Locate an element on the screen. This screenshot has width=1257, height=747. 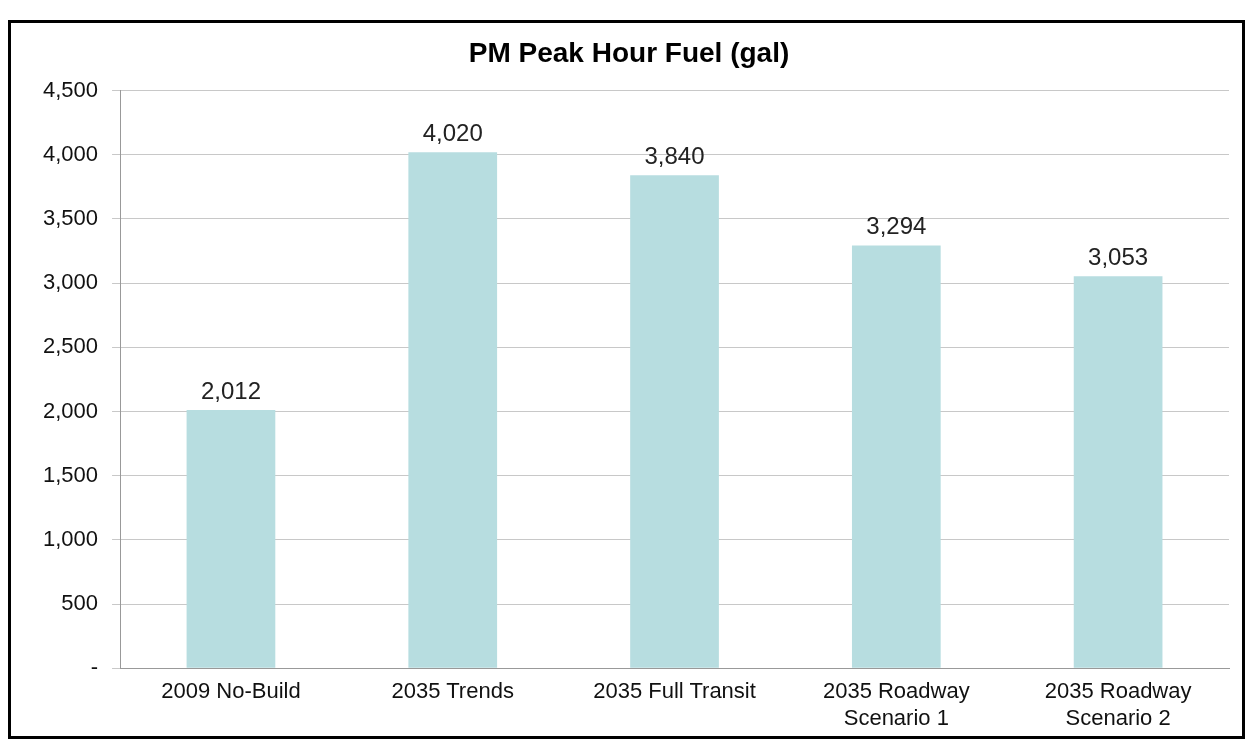
y-tick-label: 4,500 is located at coordinates (70, 89).